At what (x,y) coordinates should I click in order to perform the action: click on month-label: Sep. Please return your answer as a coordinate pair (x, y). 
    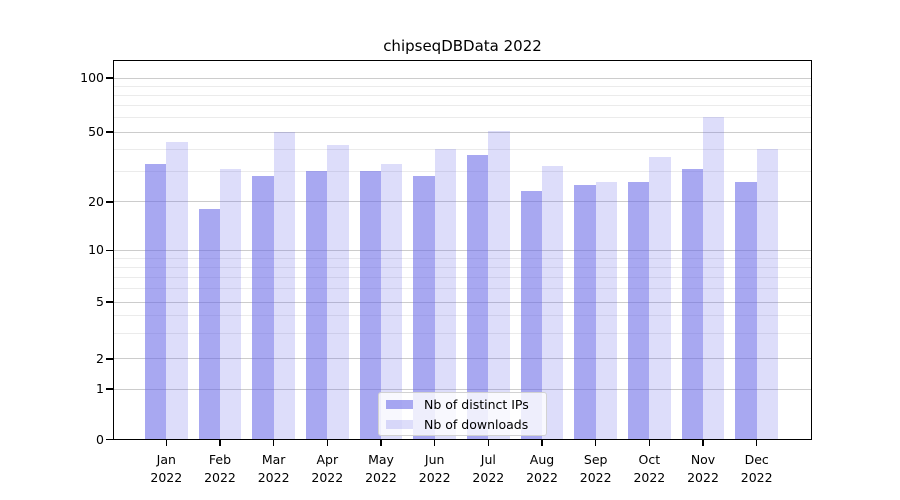
    Looking at the image, I should click on (595, 459).